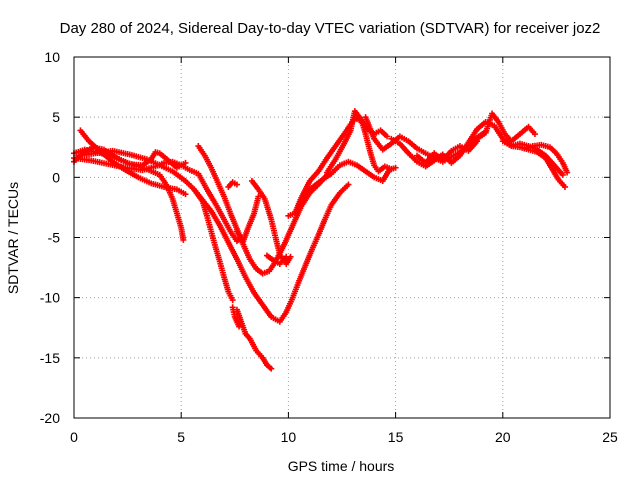 The height and width of the screenshot is (480, 640). I want to click on x-tick-label: 15, so click(396, 437).